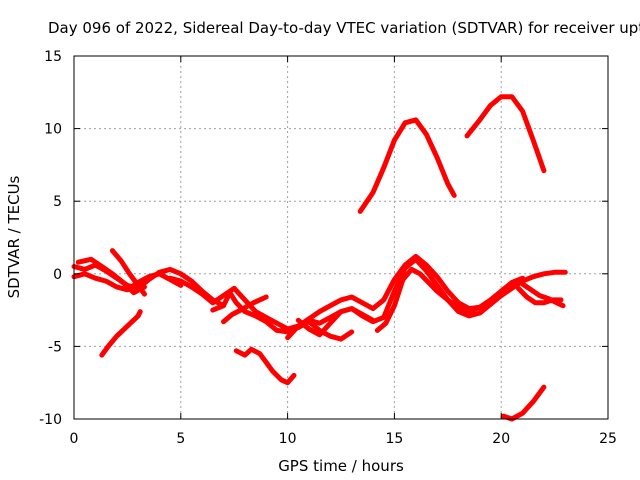 This screenshot has width=640, height=480. What do you see at coordinates (341, 466) in the screenshot?
I see `x-axis-label: GPS time / hours` at bounding box center [341, 466].